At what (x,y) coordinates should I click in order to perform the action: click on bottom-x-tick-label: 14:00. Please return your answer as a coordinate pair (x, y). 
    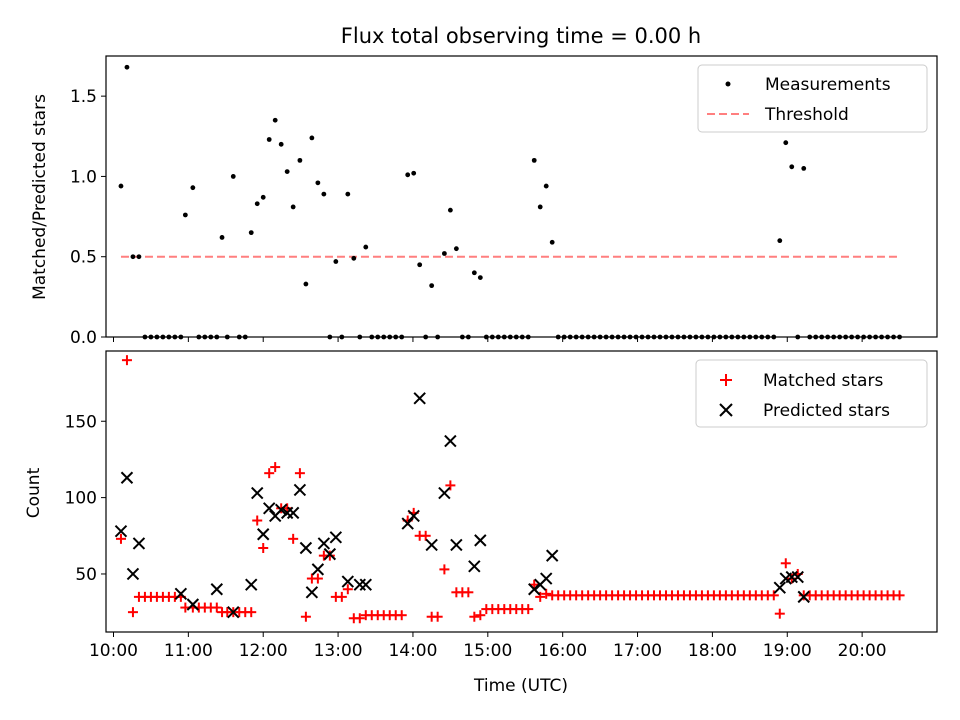
    Looking at the image, I should click on (412, 651).